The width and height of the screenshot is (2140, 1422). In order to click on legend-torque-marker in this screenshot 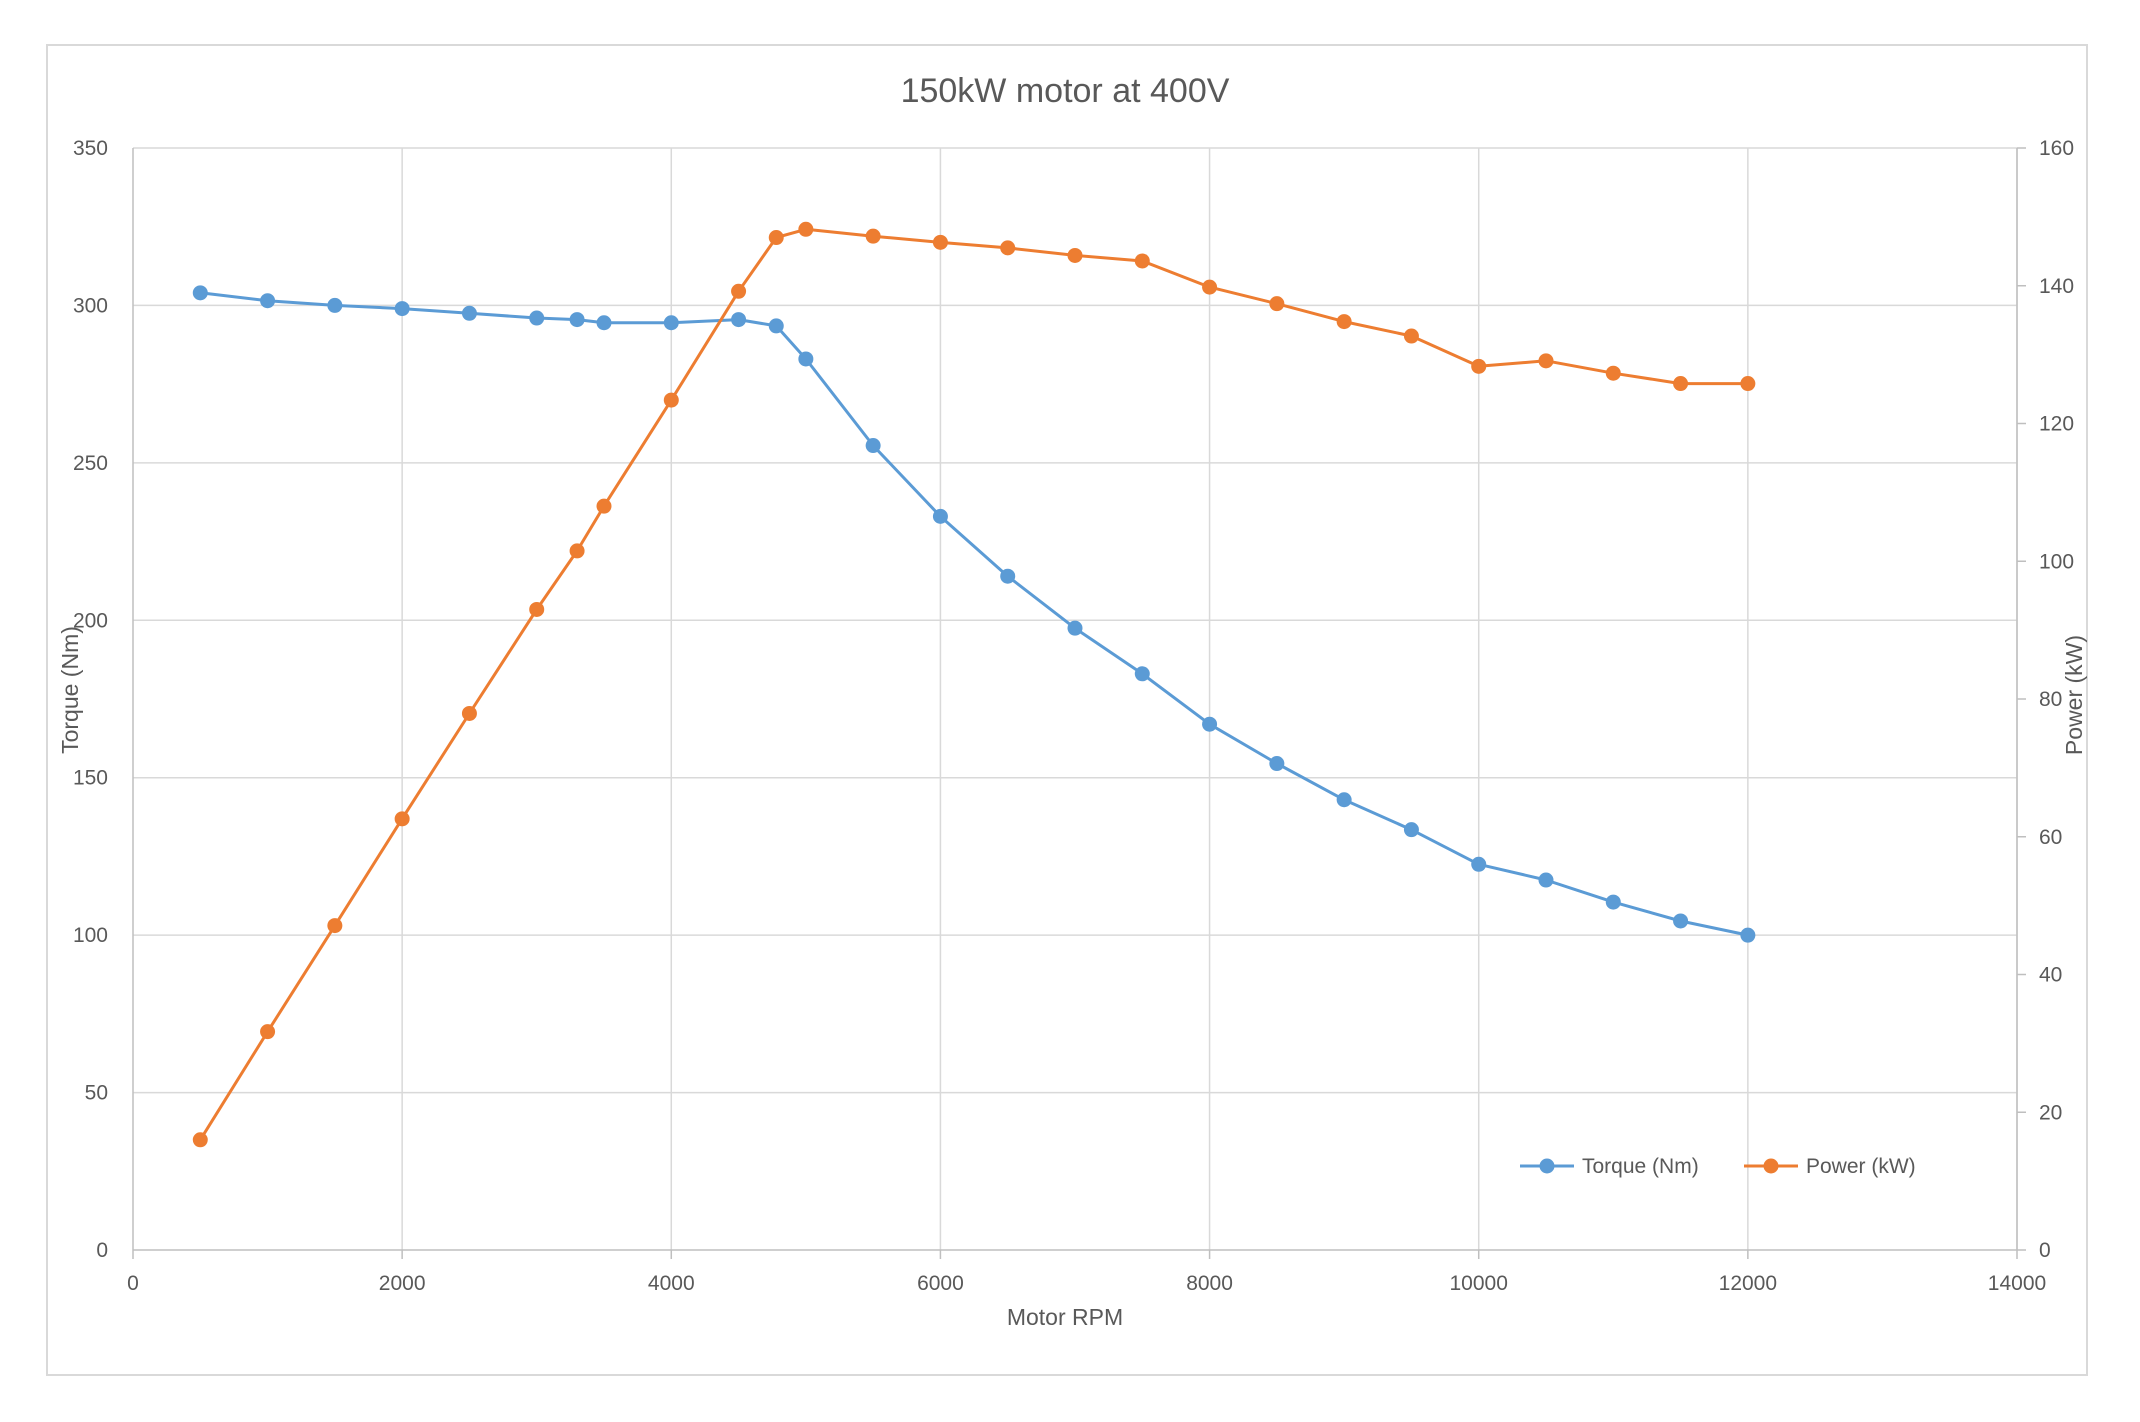, I will do `click(1547, 1166)`.